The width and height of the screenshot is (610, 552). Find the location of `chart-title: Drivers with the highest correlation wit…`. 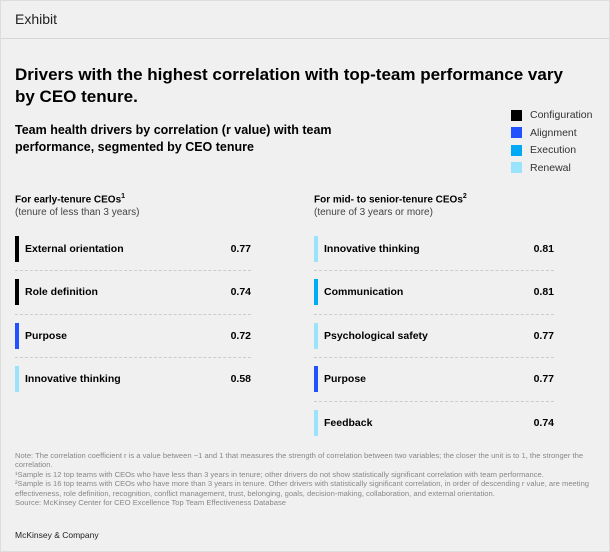

chart-title: Drivers with the highest correlation wit… is located at coordinates (289, 85).